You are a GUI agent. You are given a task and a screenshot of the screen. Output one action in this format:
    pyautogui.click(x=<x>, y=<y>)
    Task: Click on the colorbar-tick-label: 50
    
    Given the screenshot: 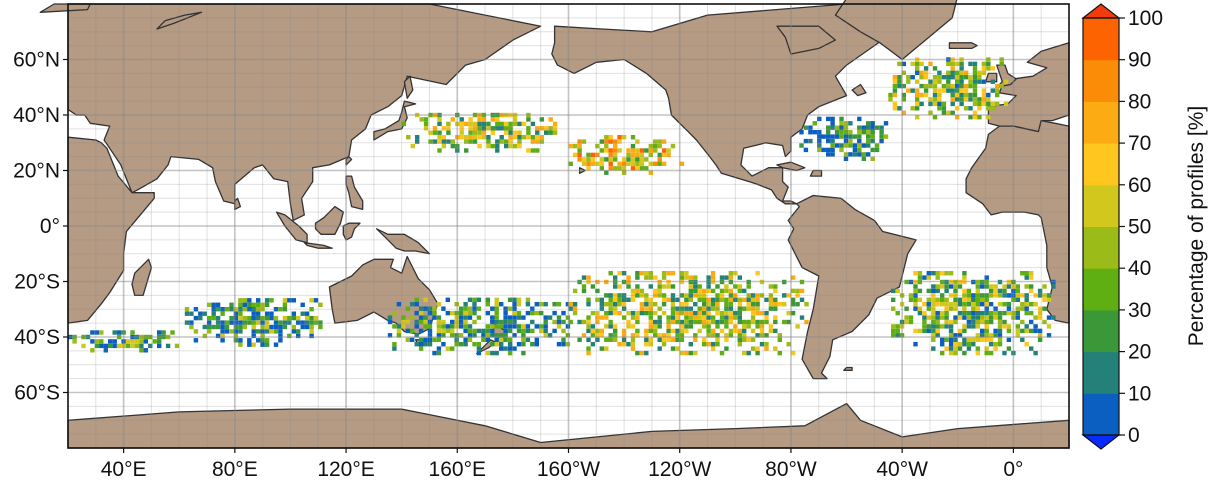 What is the action you would take?
    pyautogui.click(x=1139, y=227)
    